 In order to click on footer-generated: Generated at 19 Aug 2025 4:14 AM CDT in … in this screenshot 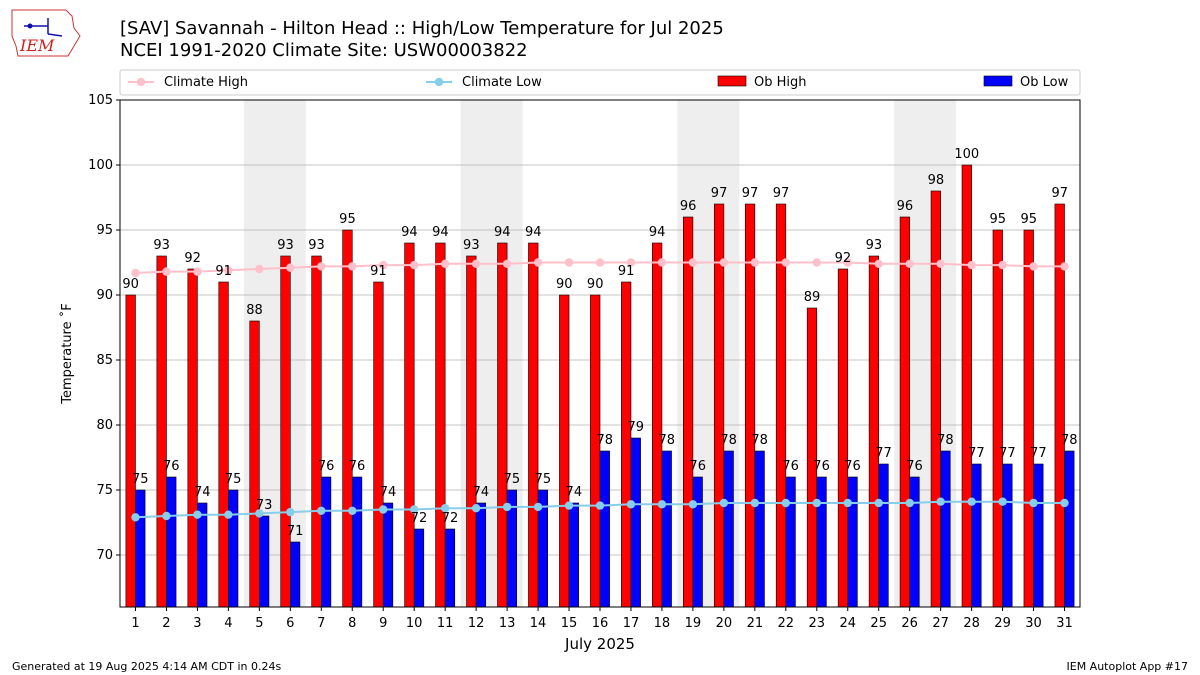, I will do `click(147, 666)`.